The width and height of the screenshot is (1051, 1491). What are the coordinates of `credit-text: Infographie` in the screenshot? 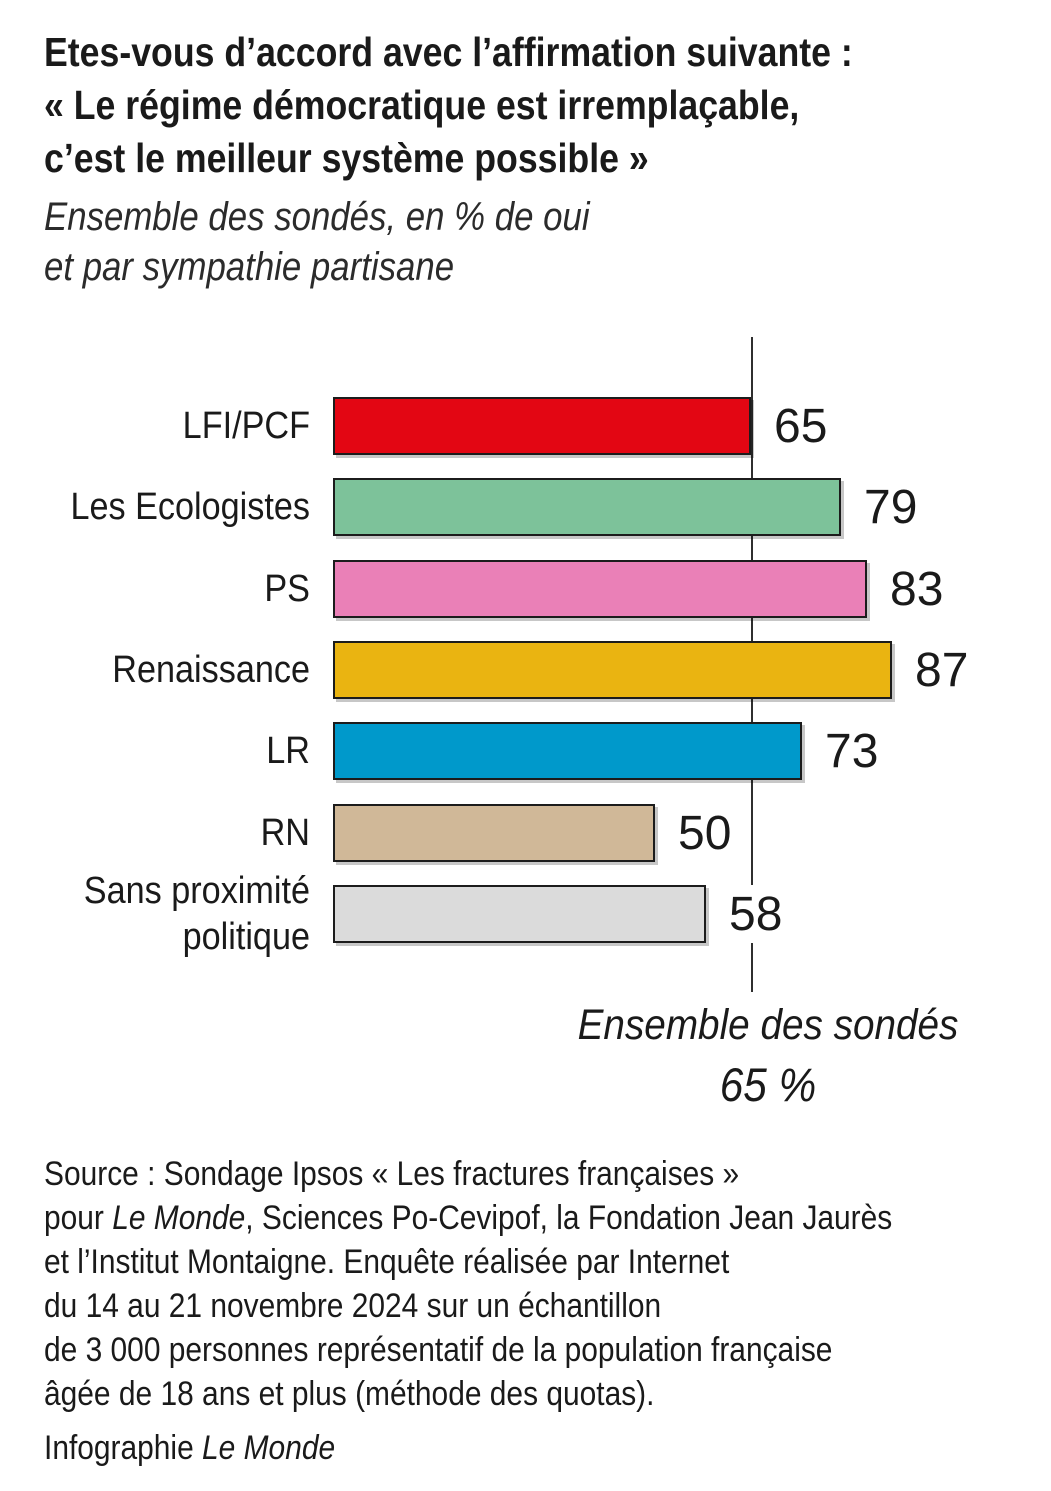 It's located at (123, 1448).